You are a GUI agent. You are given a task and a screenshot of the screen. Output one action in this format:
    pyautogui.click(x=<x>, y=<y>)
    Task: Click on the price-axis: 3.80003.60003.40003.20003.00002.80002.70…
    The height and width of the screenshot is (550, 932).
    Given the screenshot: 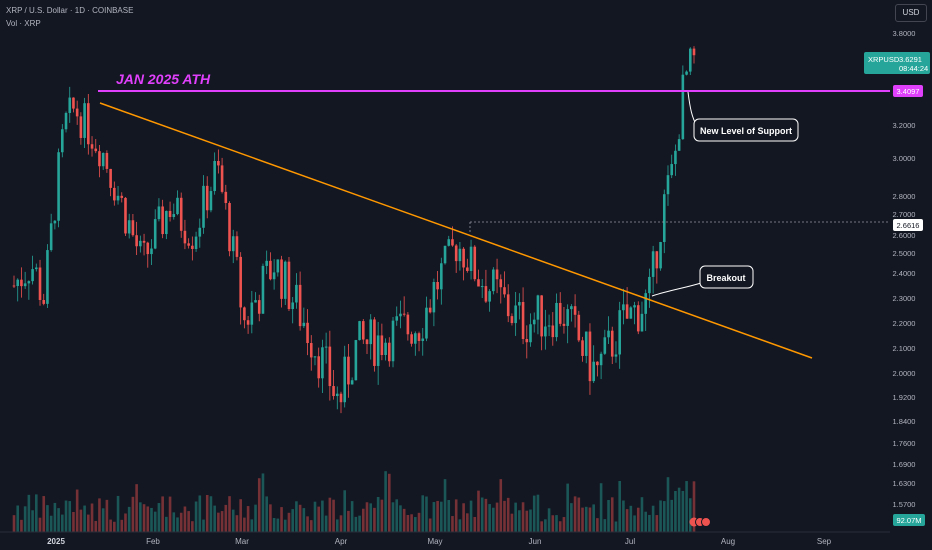 What is the action you would take?
    pyautogui.click(x=904, y=269)
    